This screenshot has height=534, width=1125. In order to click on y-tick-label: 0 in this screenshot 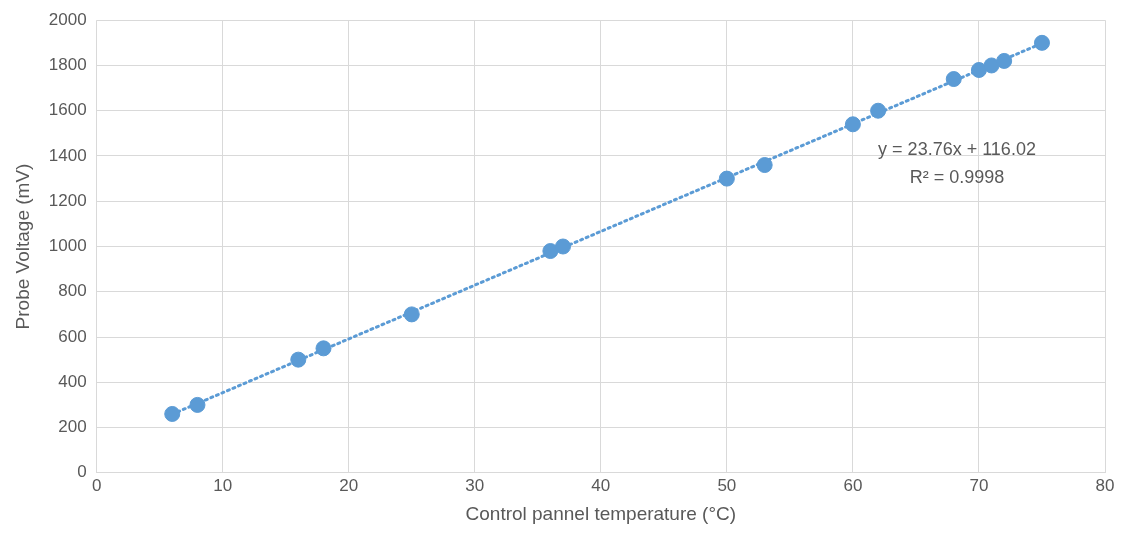, I will do `click(82, 472)`.